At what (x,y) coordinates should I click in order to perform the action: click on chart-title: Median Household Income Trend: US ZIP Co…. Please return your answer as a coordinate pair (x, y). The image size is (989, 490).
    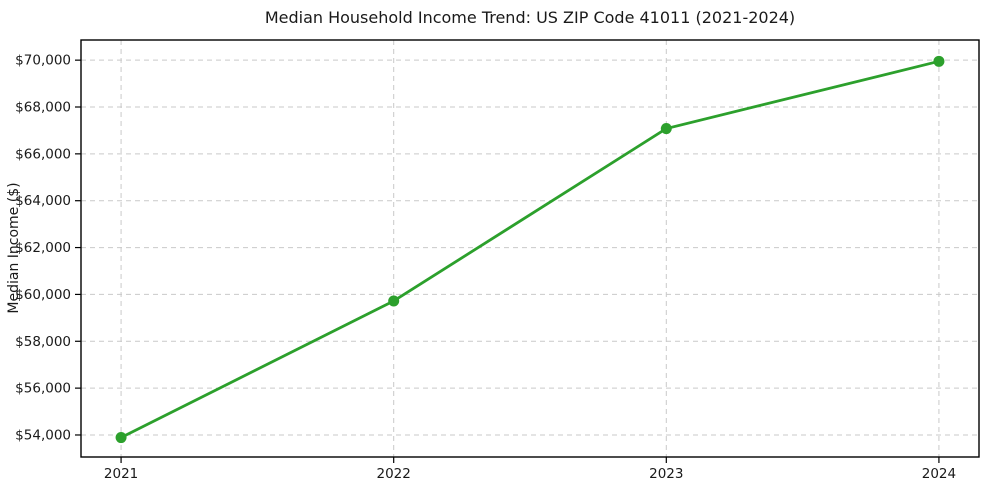
    Looking at the image, I should click on (530, 17).